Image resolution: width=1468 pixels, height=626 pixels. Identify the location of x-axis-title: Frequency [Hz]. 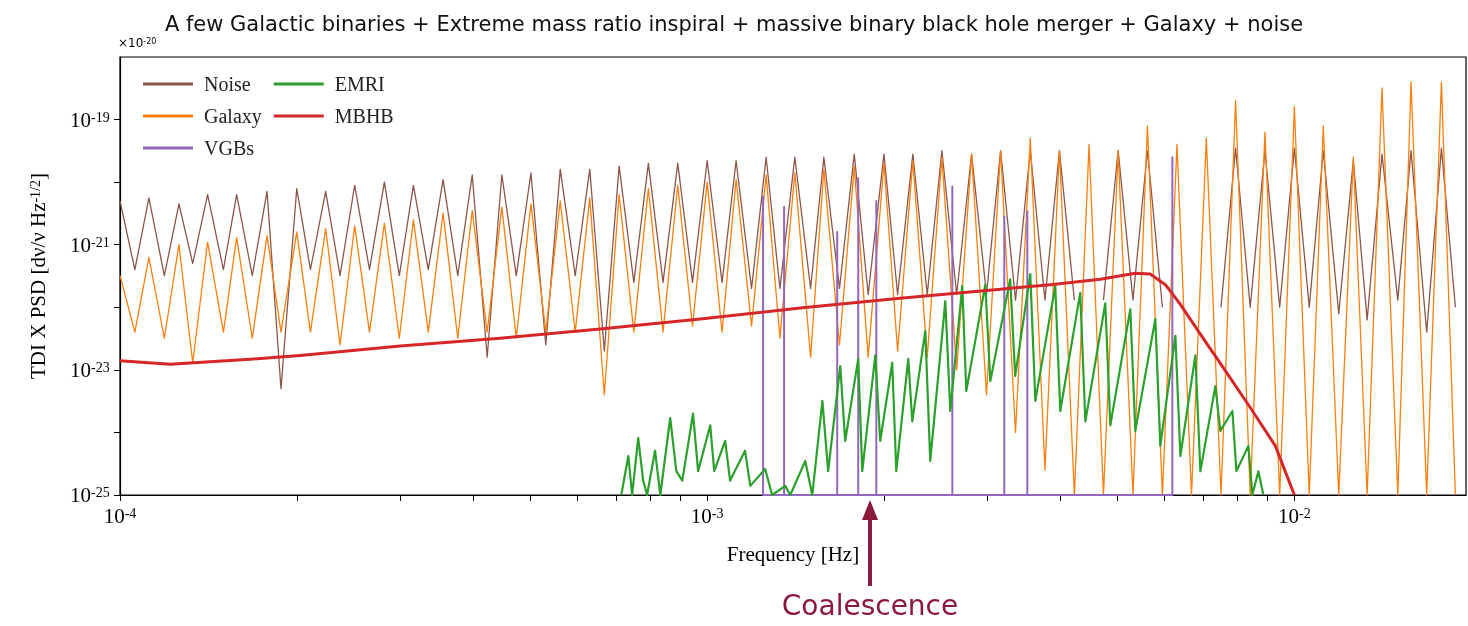
(793, 553).